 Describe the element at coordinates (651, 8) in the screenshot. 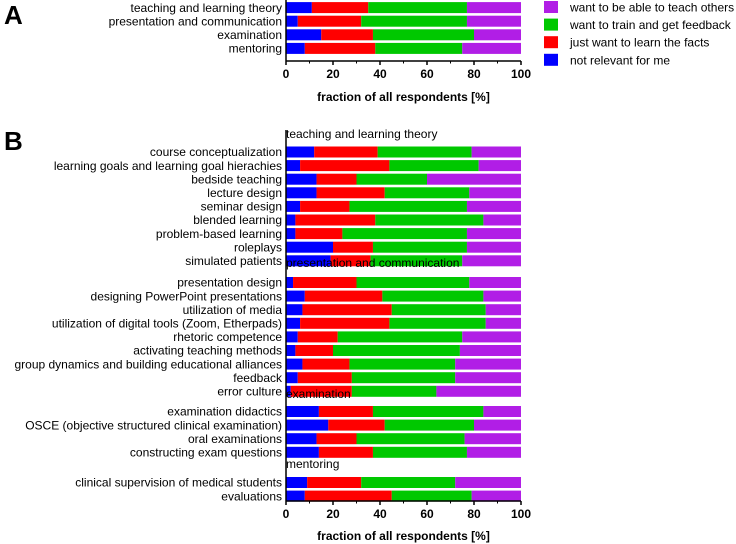

I see `legend-label: want to be able to teach others` at that location.